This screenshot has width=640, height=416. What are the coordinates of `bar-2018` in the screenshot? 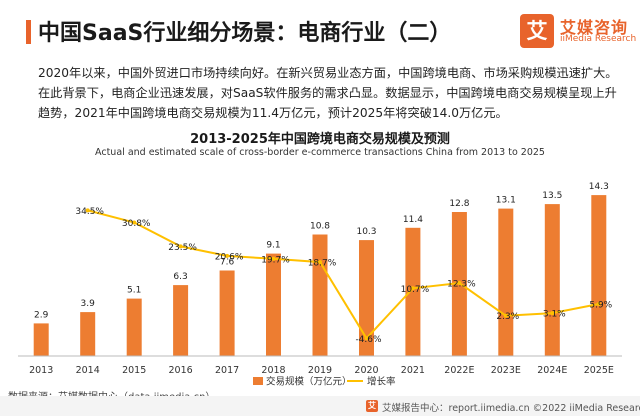 It's located at (273, 304).